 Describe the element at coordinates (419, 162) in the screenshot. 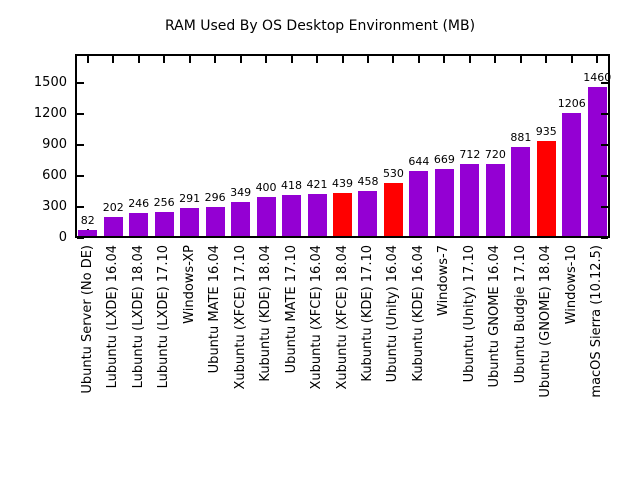

I see `bar-value-label: 644` at that location.